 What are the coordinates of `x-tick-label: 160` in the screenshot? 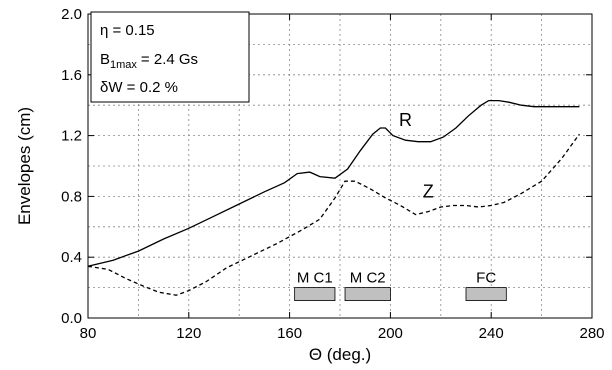 It's located at (289, 333).